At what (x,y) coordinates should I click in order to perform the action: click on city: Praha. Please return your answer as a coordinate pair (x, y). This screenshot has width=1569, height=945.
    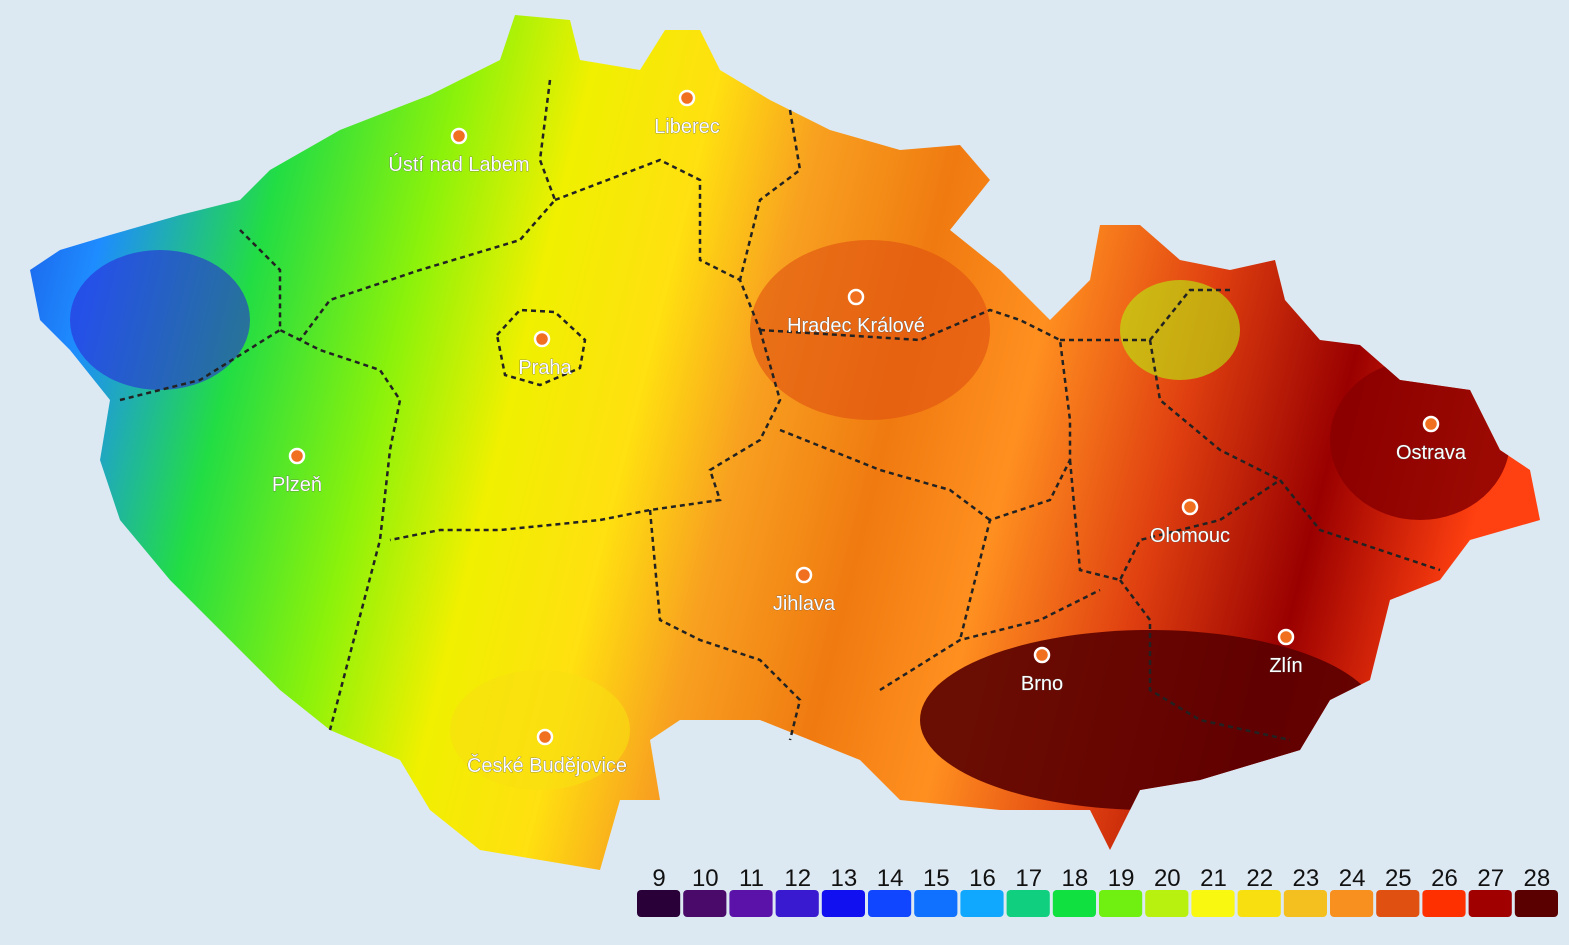
    Looking at the image, I should click on (545, 354).